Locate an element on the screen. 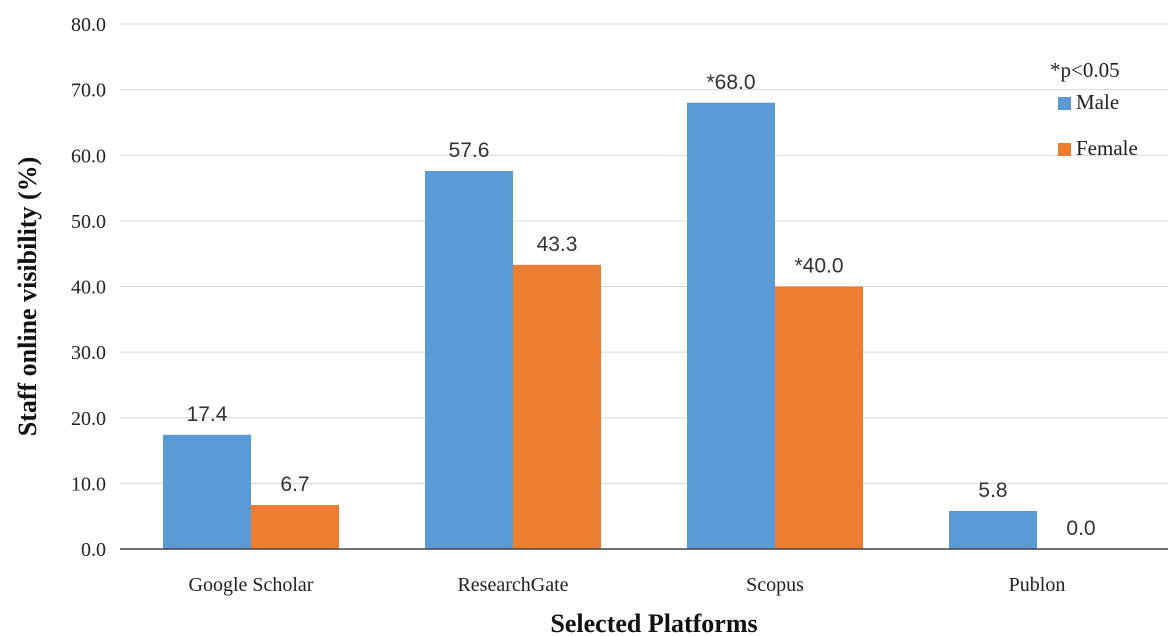 The image size is (1171, 636). y-tick-label: 0.0 is located at coordinates (93, 550).